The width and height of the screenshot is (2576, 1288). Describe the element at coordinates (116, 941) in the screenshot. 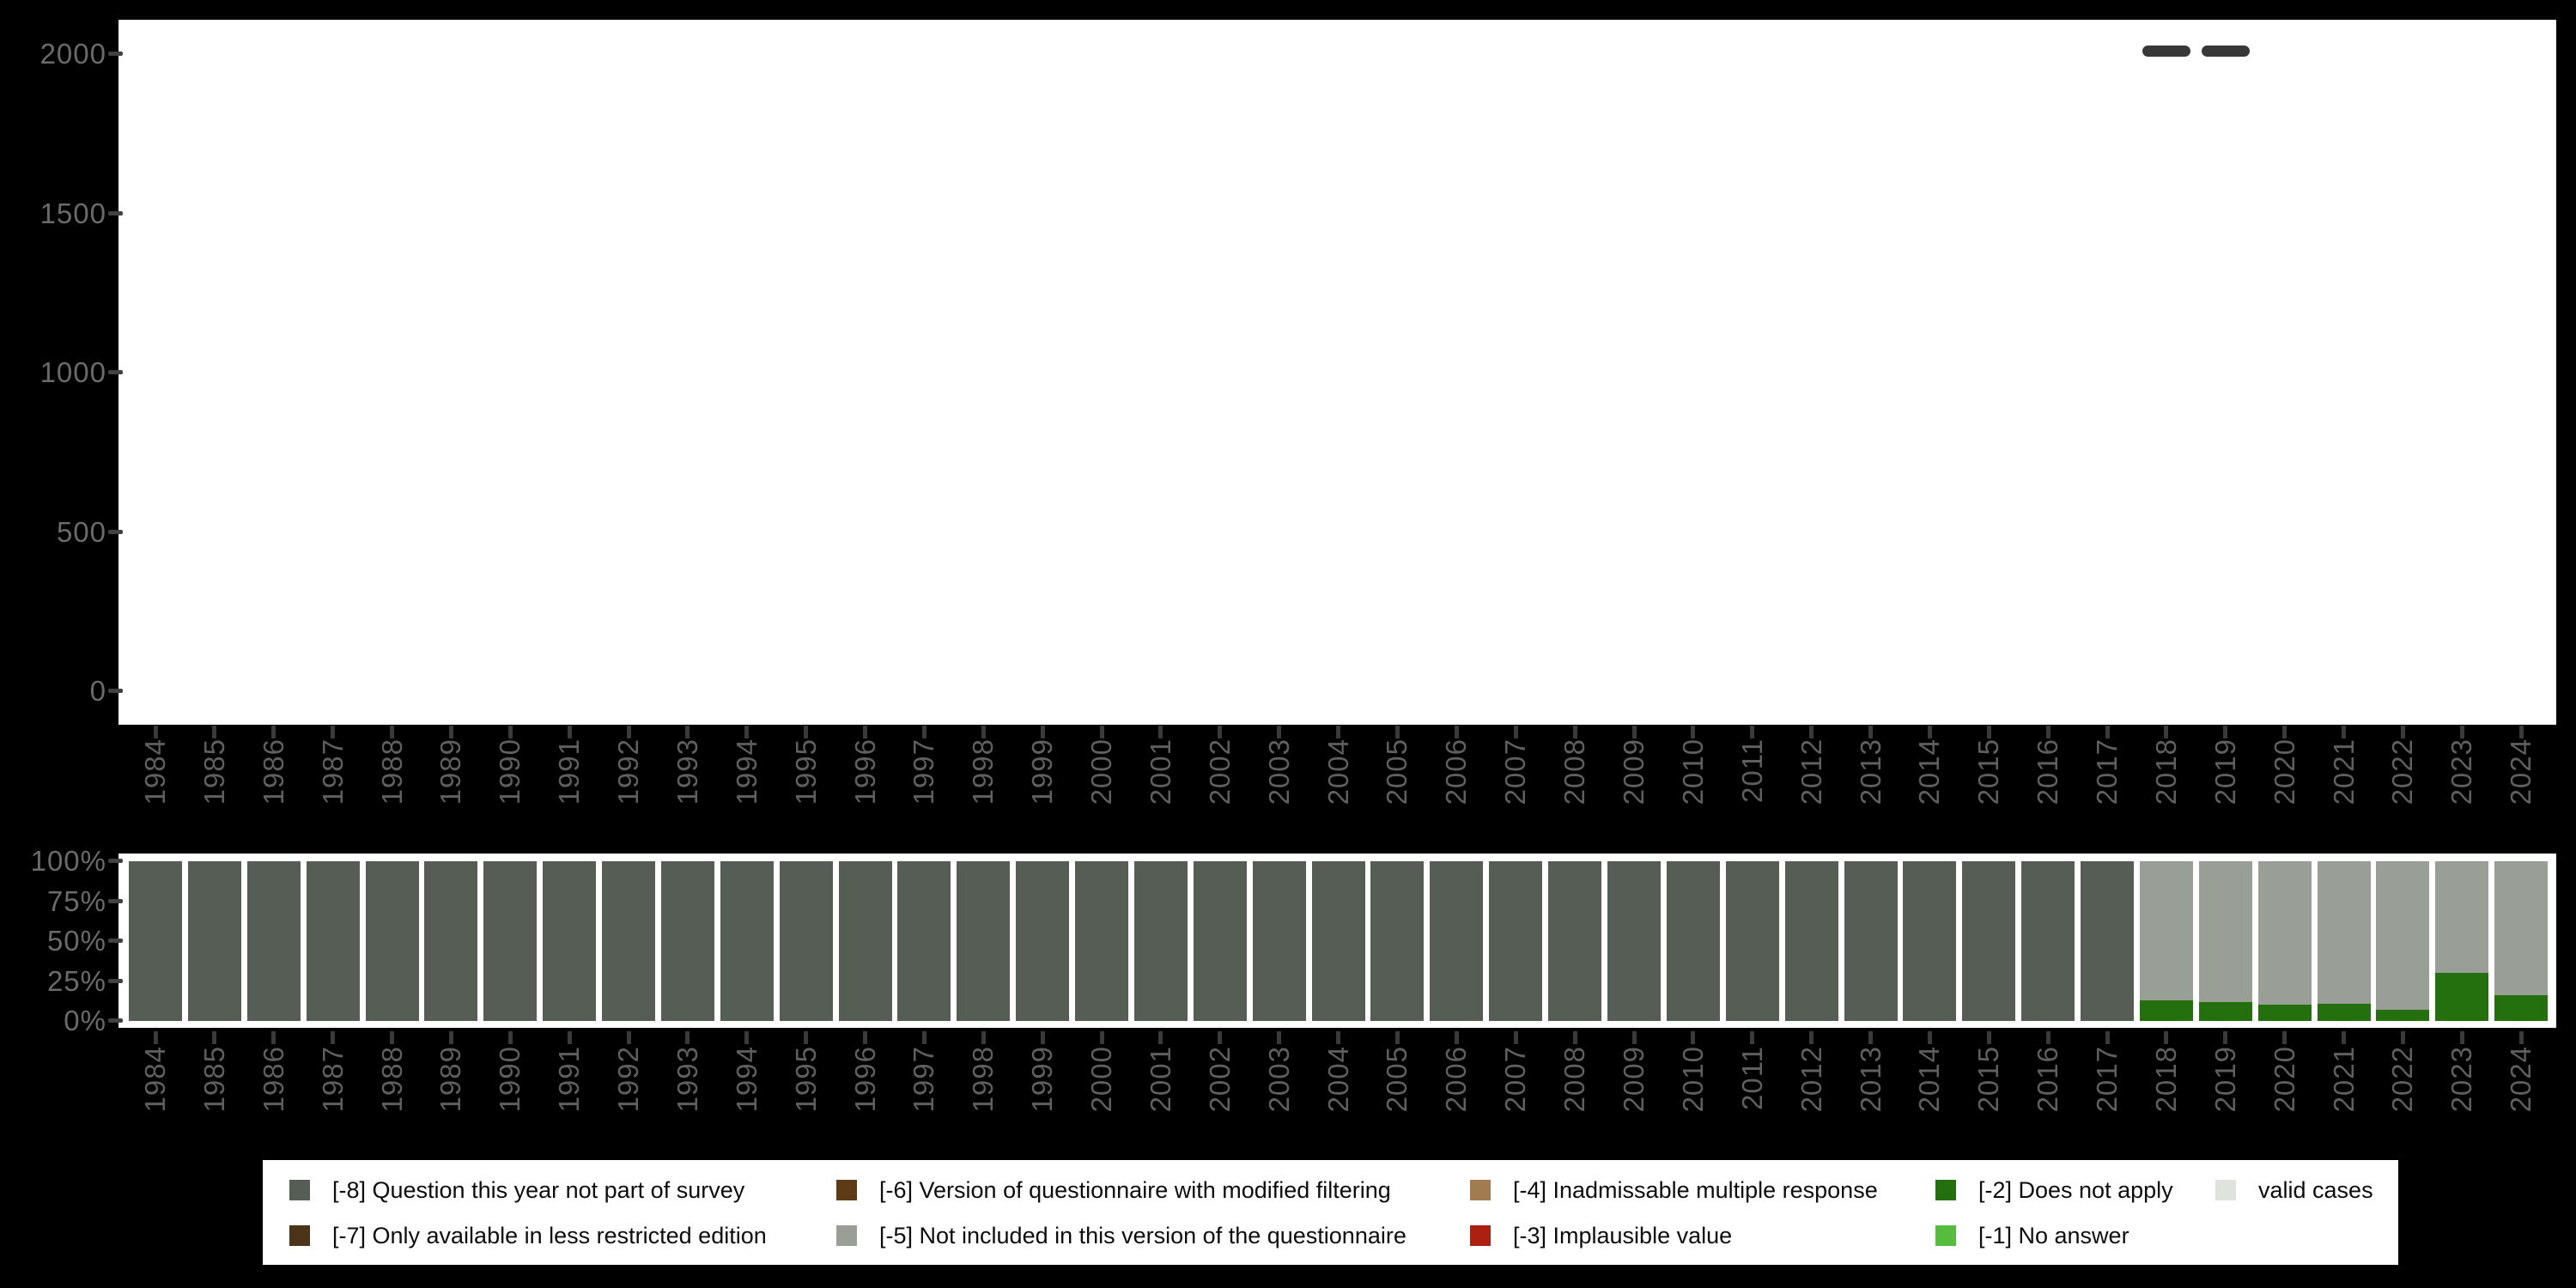

I see `bottom-y-axis-tick` at that location.